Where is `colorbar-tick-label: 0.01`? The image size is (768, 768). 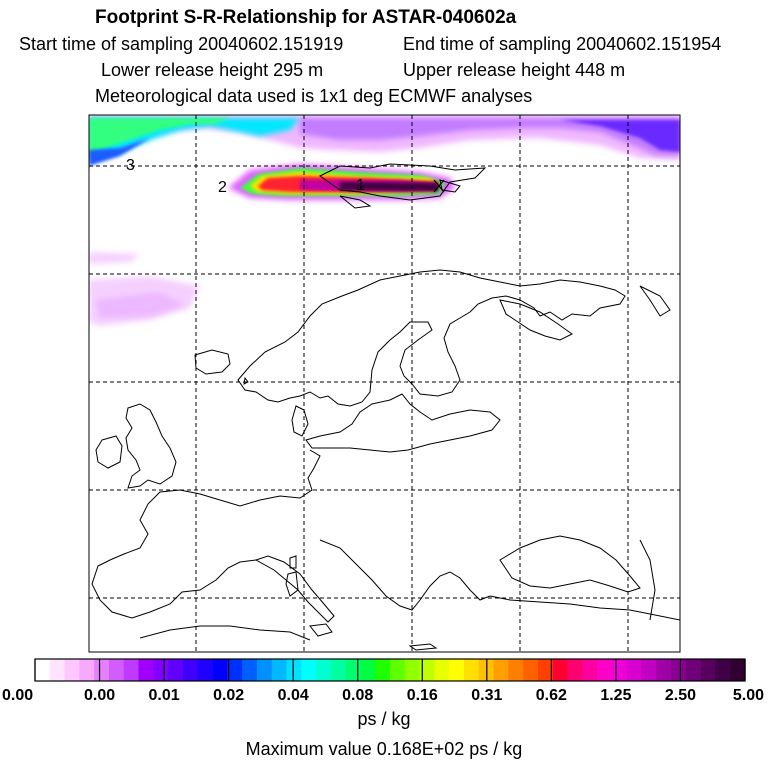
colorbar-tick-label: 0.01 is located at coordinates (164, 695).